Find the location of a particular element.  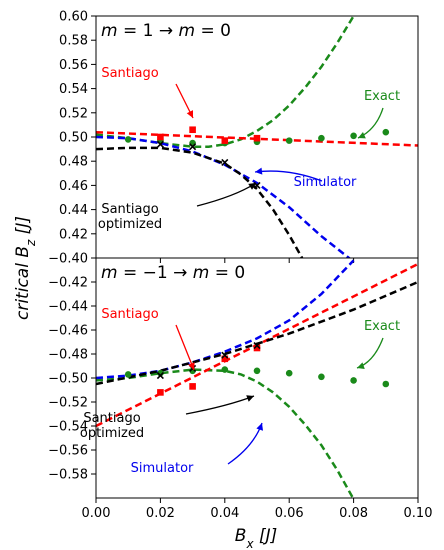

x-tick-label: 0.00 is located at coordinates (96, 513).